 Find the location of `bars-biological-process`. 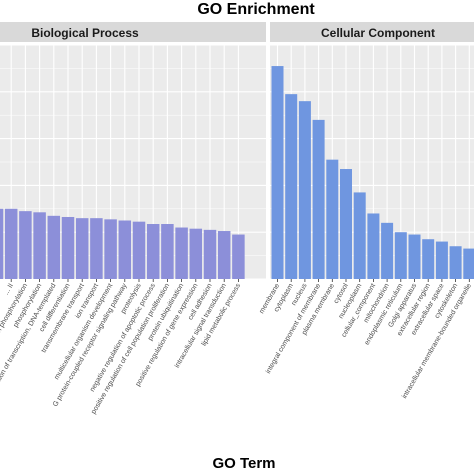

bars-biological-process is located at coordinates (122, 243).